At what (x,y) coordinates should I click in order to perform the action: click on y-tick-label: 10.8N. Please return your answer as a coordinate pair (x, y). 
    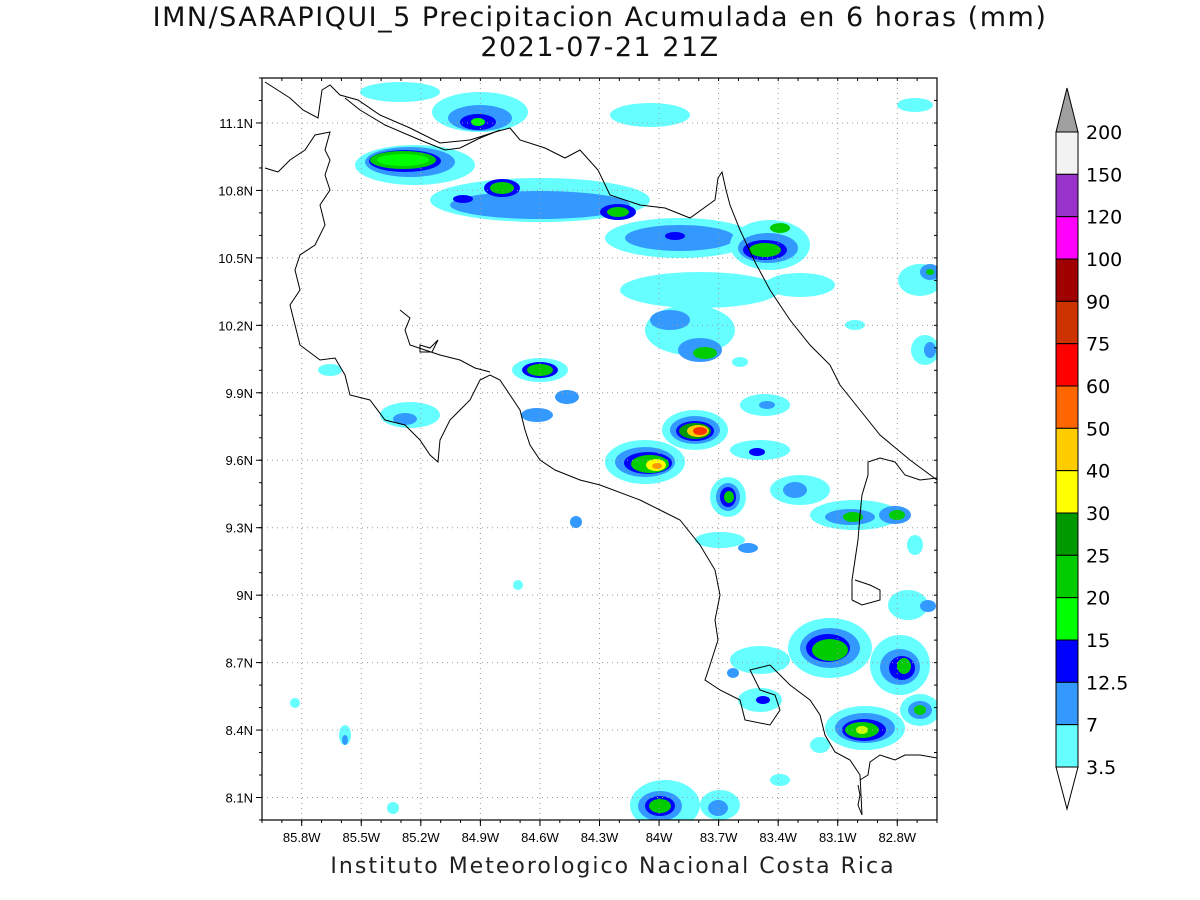
    Looking at the image, I should click on (235, 190).